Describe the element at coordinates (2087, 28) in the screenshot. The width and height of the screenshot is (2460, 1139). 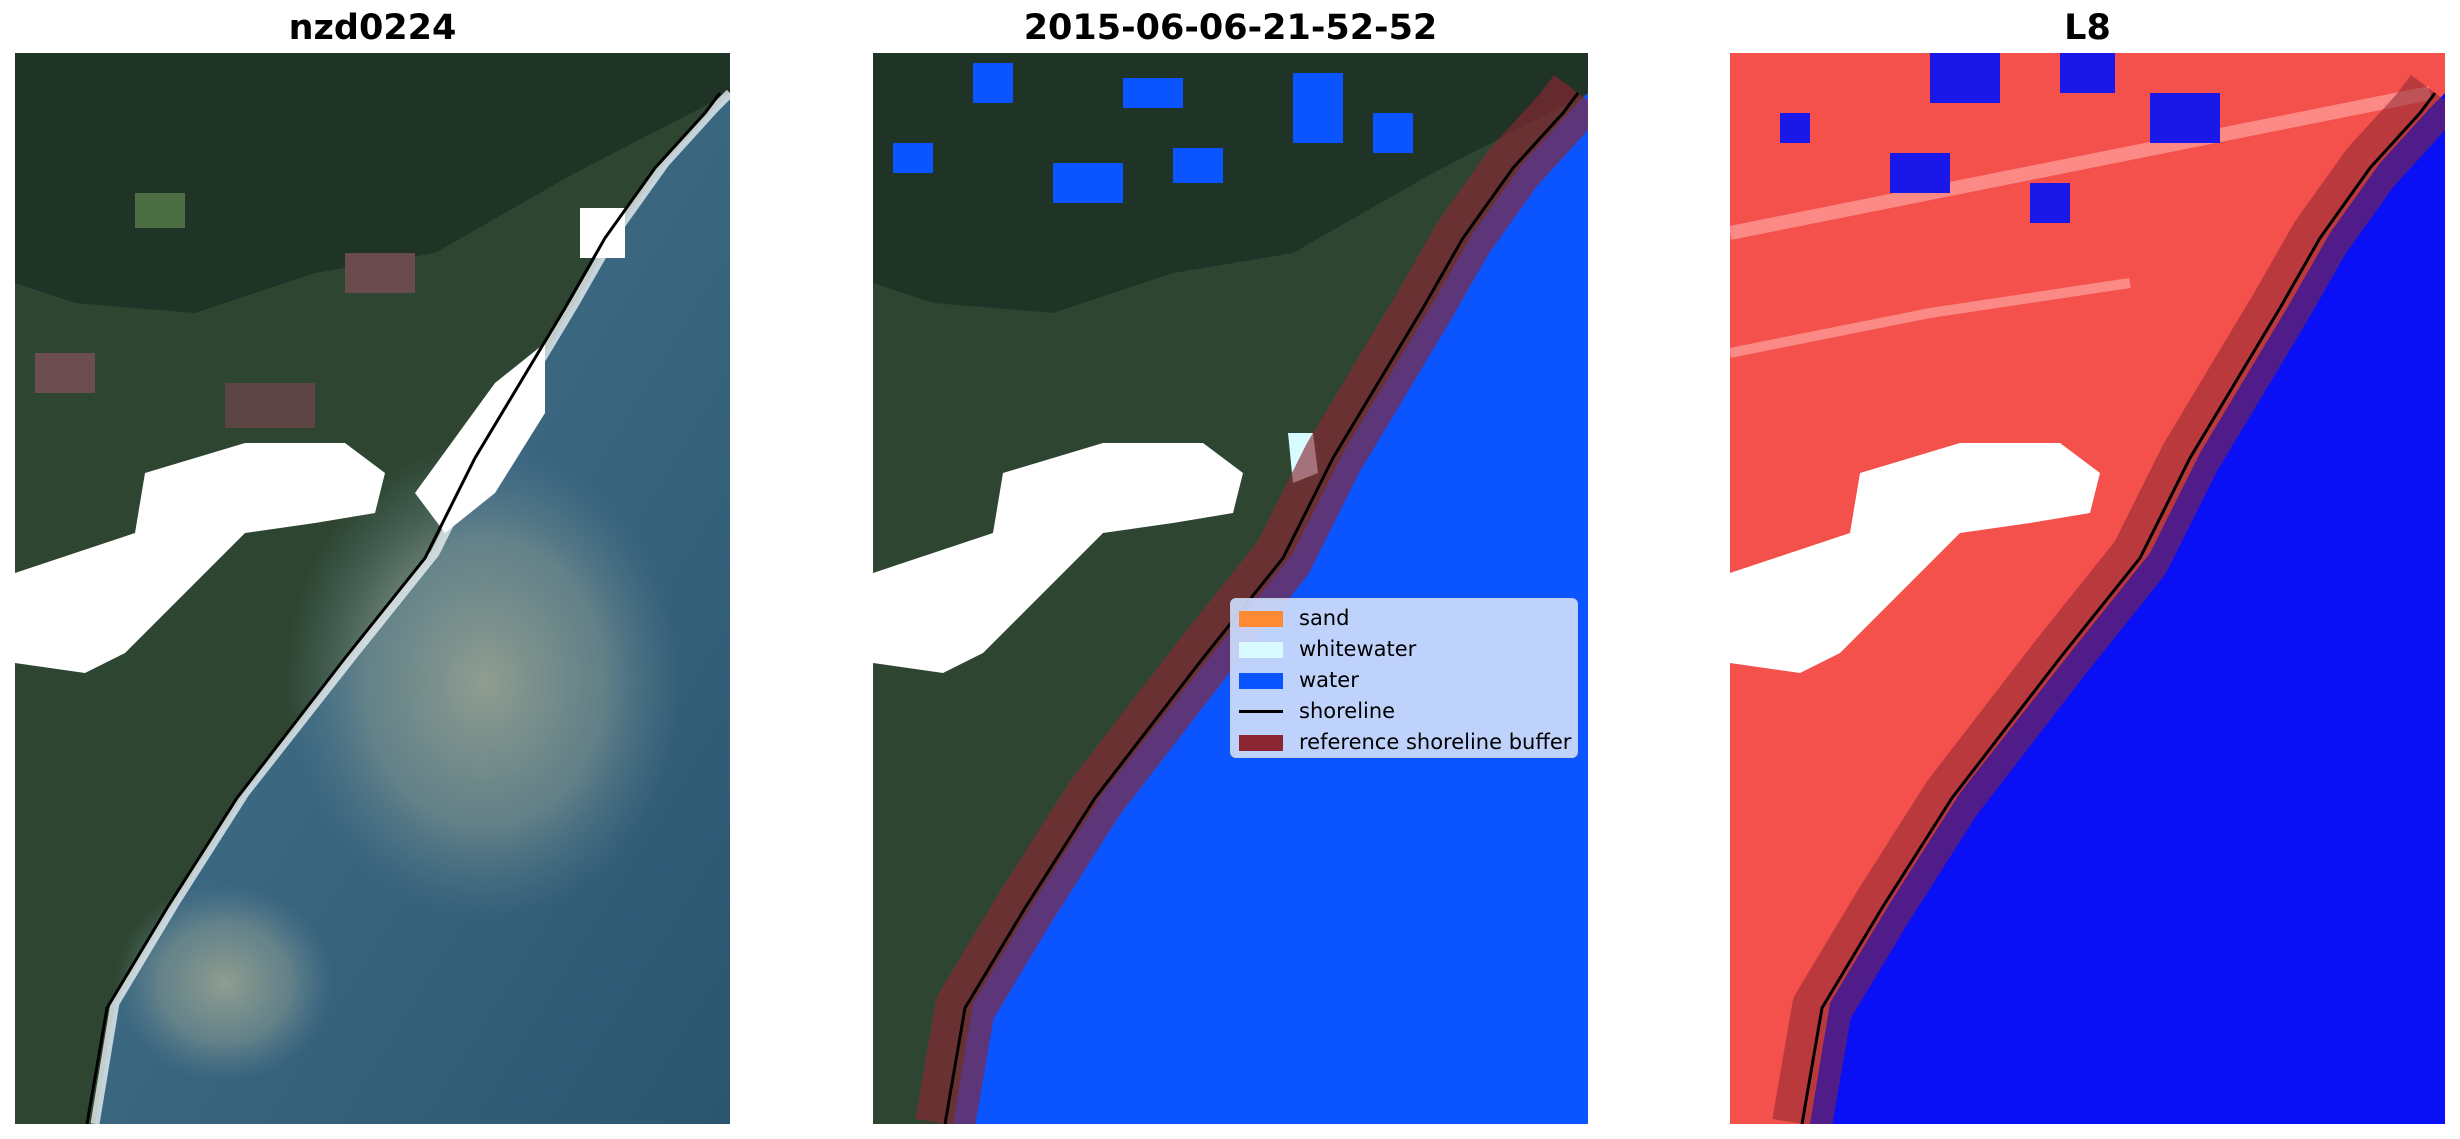
I see `panel-title-index: L8` at that location.